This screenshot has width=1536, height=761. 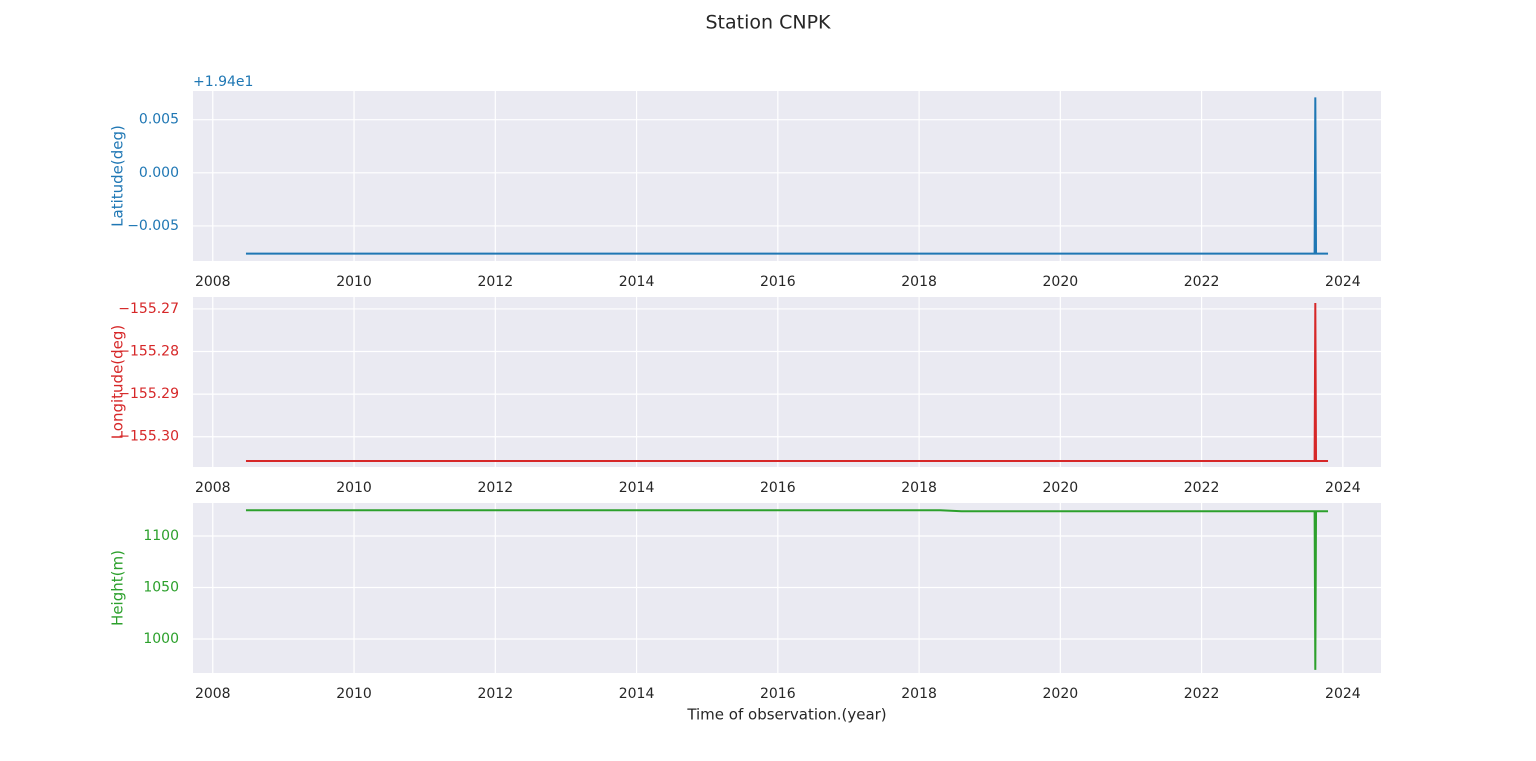 What do you see at coordinates (148, 437) in the screenshot?
I see `y-tick-label: −155.30` at bounding box center [148, 437].